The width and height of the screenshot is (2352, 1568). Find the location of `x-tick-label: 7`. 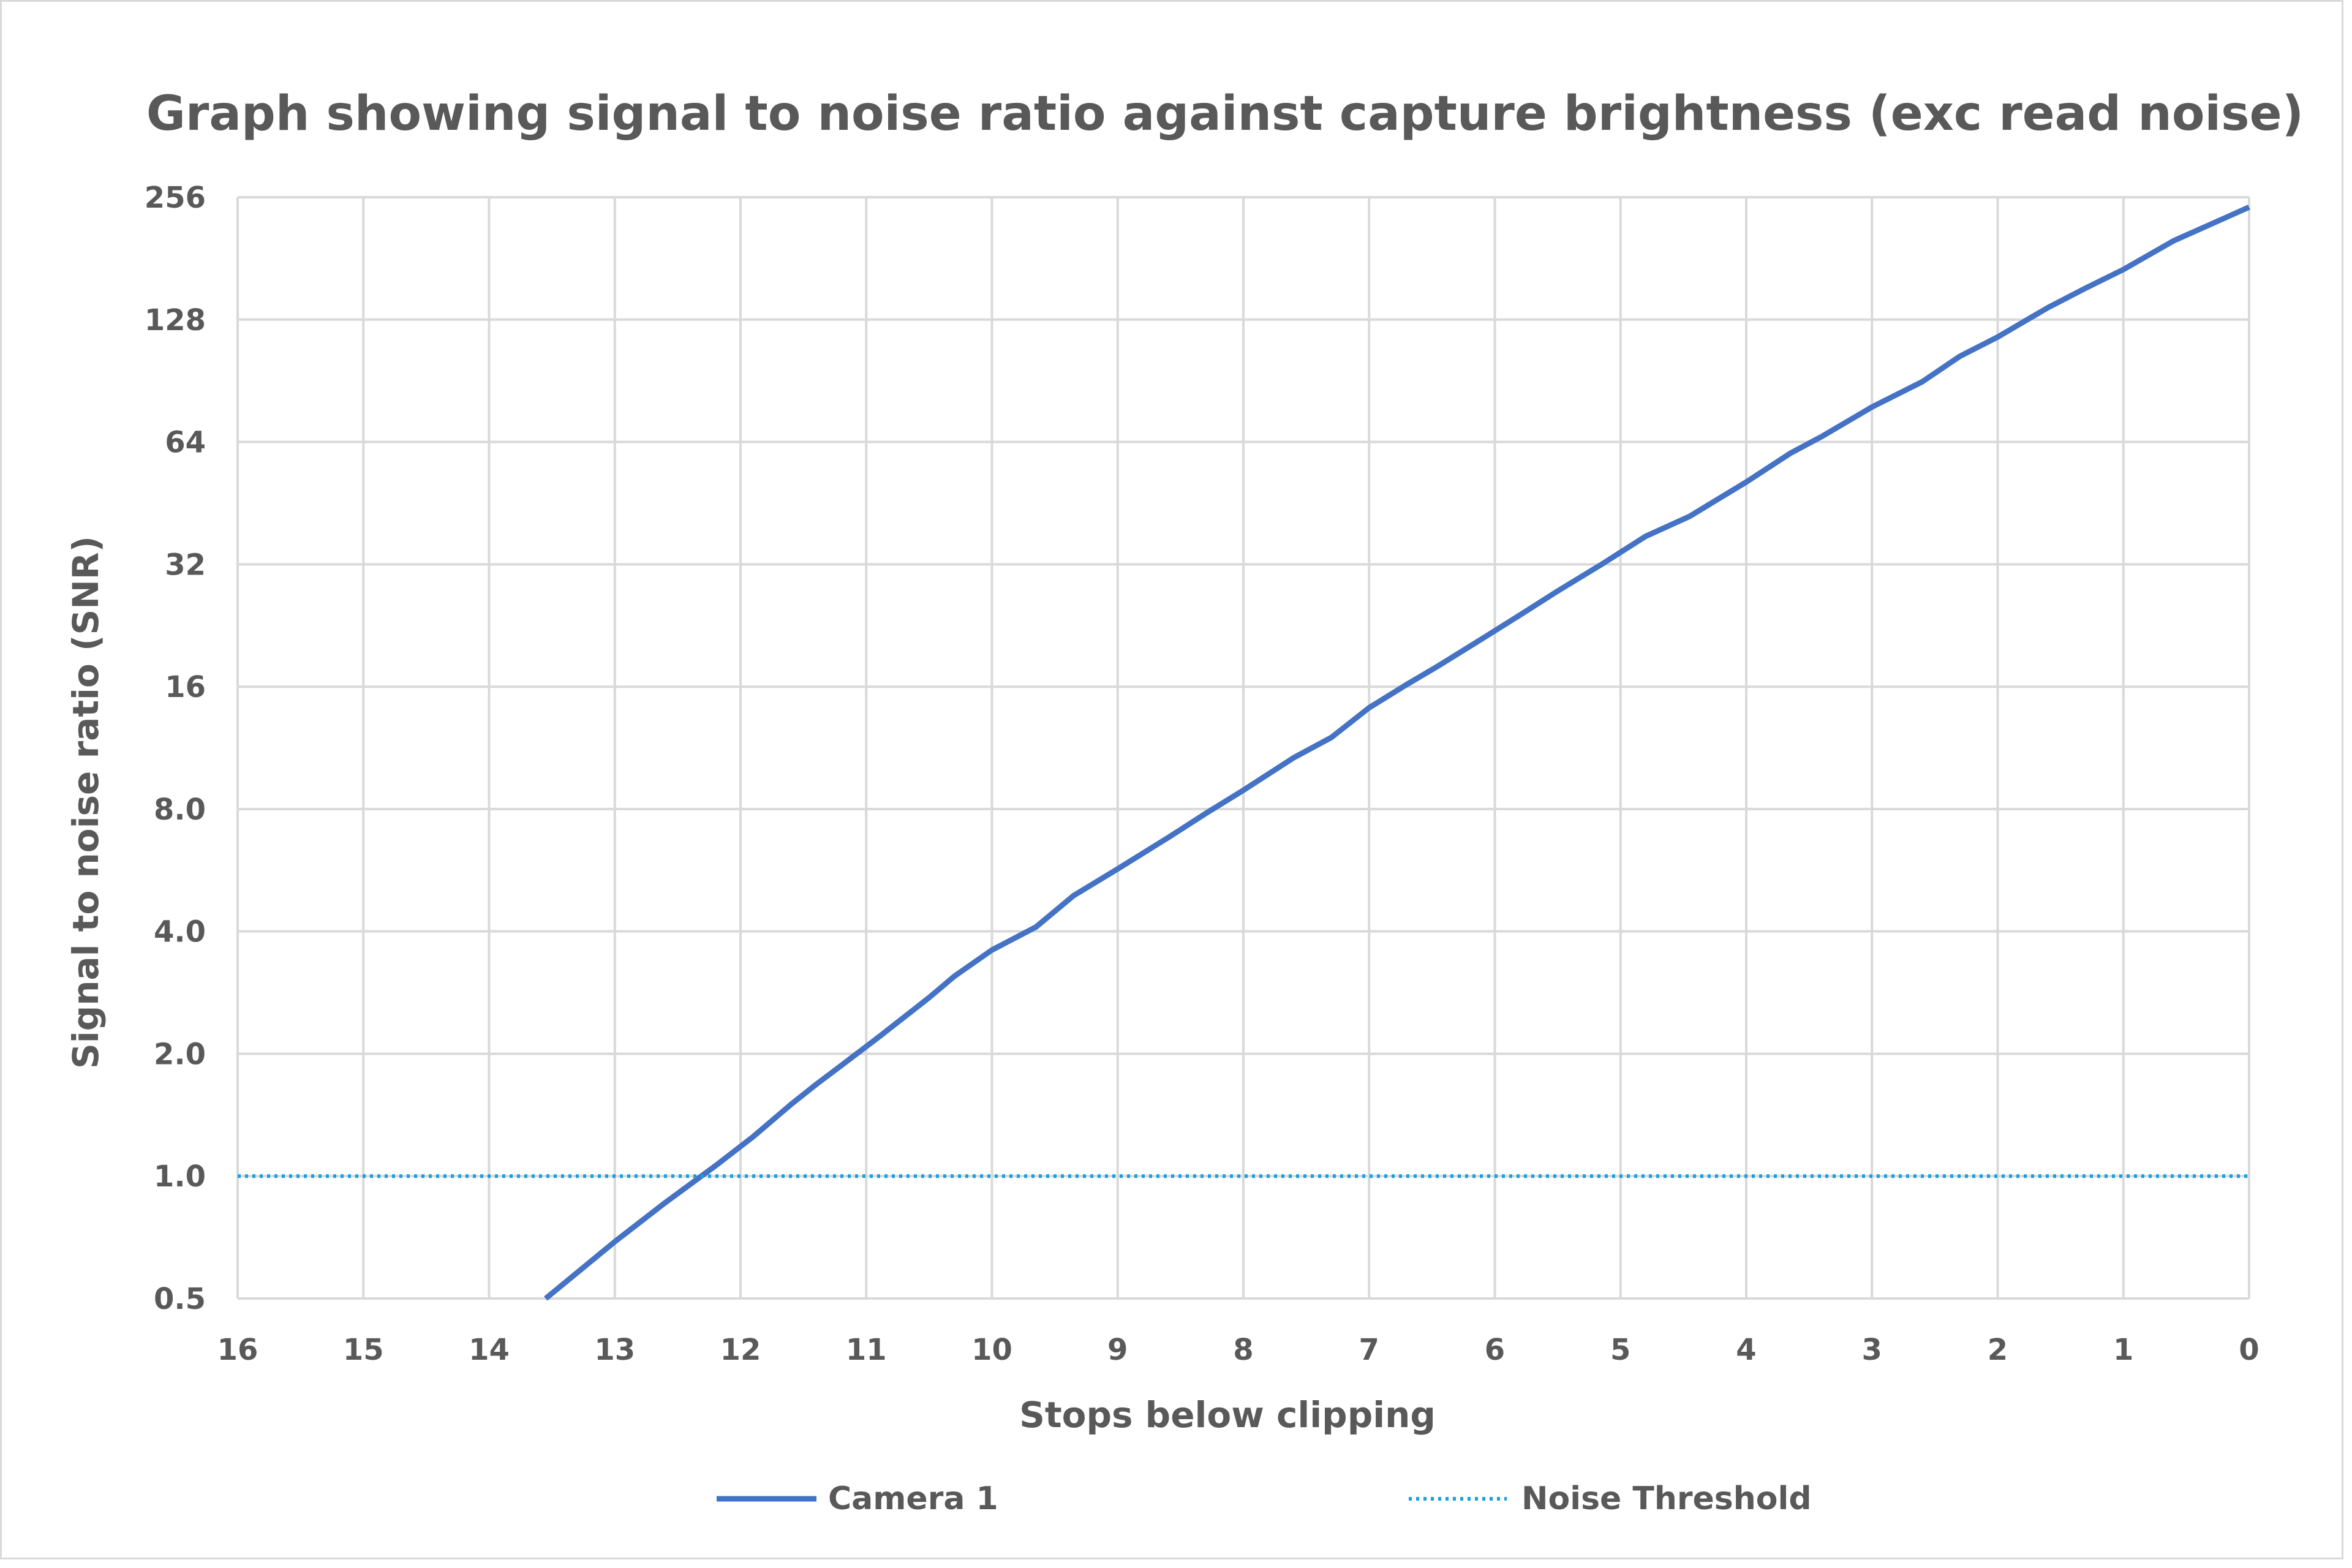

x-tick-label: 7 is located at coordinates (1369, 1350).